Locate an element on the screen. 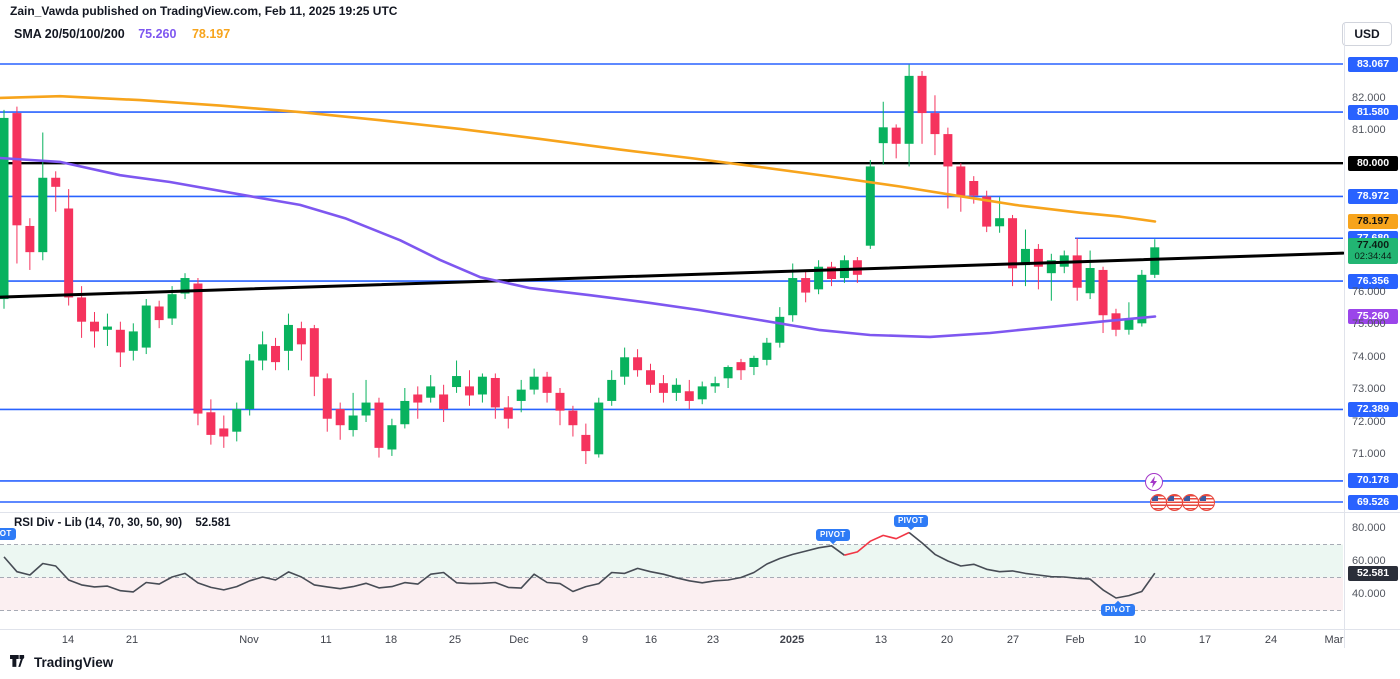 Image resolution: width=1400 pixels, height=679 pixels. price-axis-label: 76.000 is located at coordinates (1369, 292).